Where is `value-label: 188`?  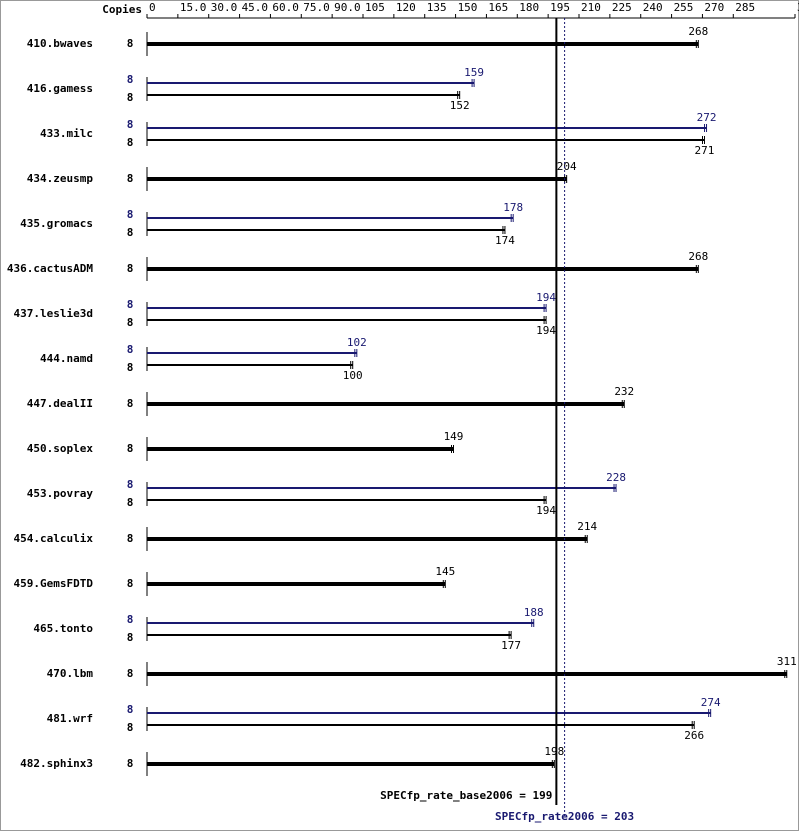 value-label: 188 is located at coordinates (534, 612).